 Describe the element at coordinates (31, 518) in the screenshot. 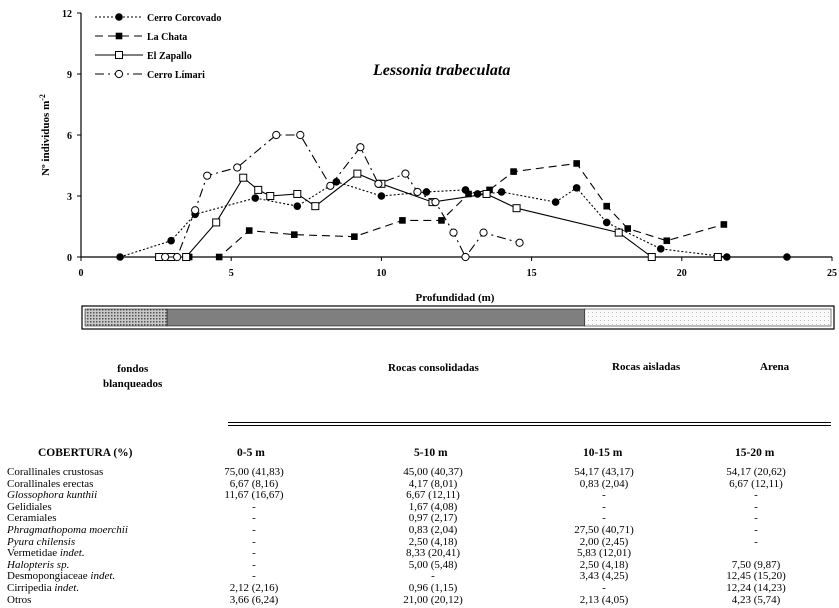

I see `row-taxon: Ceramiales` at that location.